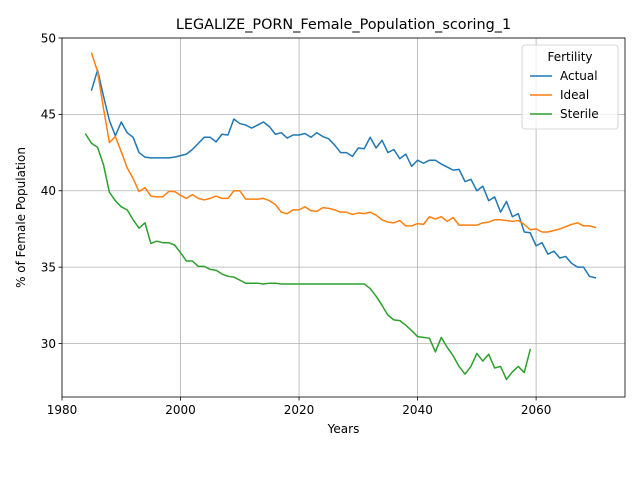 This screenshot has width=640, height=480. I want to click on x-tick-label: 2040, so click(417, 410).